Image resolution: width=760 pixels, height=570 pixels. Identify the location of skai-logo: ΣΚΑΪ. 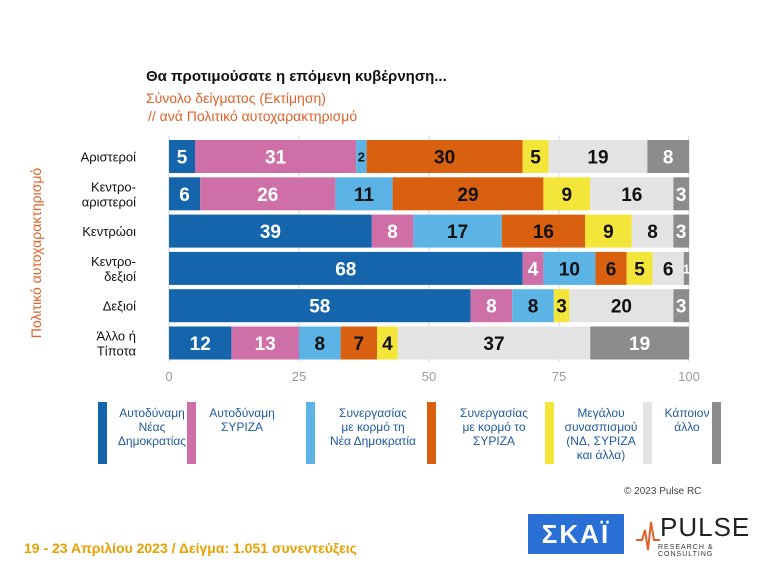
(576, 534).